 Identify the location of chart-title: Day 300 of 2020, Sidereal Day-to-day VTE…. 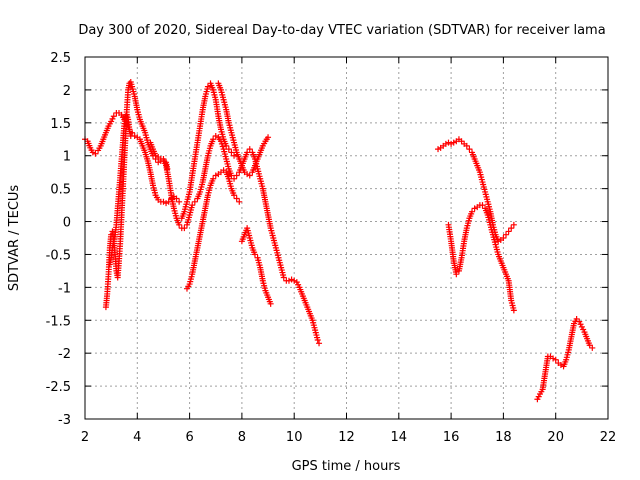
(341, 30).